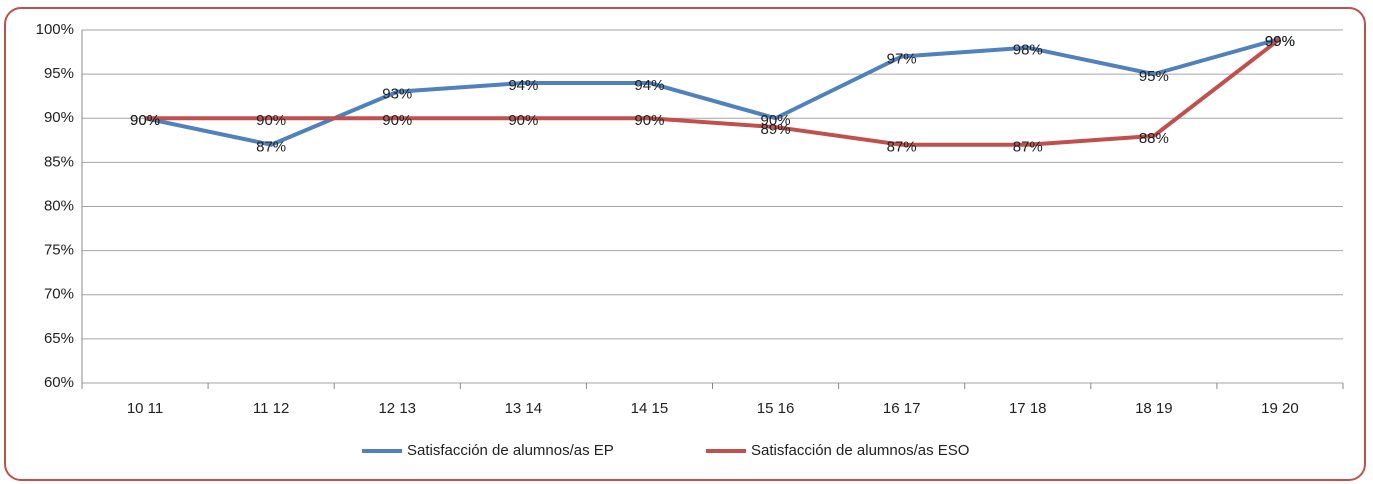  Describe the element at coordinates (59, 382) in the screenshot. I see `y-tick-label: 60%` at that location.